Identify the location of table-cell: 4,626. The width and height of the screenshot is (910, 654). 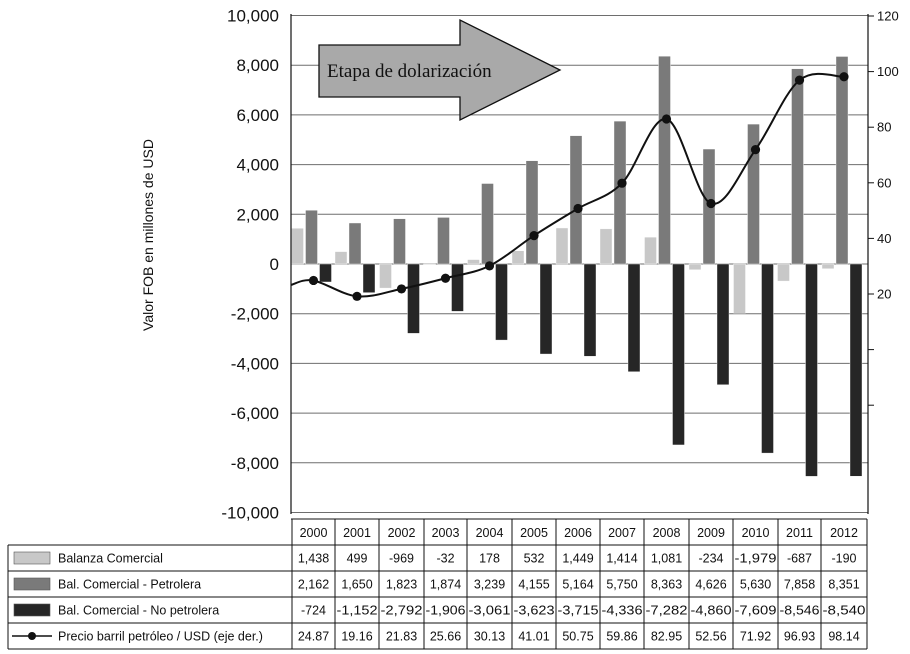
(710, 585).